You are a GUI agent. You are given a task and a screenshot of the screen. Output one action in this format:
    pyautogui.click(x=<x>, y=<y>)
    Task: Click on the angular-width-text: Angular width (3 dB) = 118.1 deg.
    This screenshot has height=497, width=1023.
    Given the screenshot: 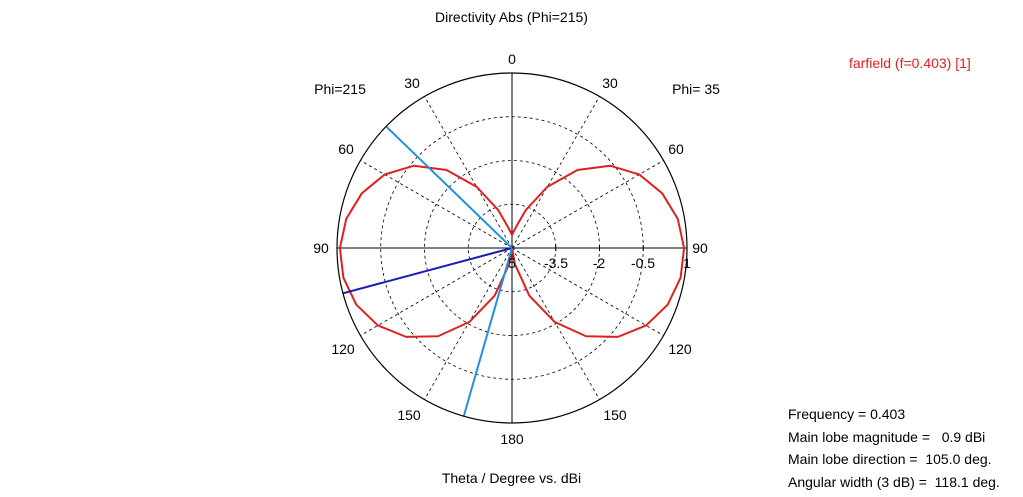 What is the action you would take?
    pyautogui.click(x=894, y=481)
    